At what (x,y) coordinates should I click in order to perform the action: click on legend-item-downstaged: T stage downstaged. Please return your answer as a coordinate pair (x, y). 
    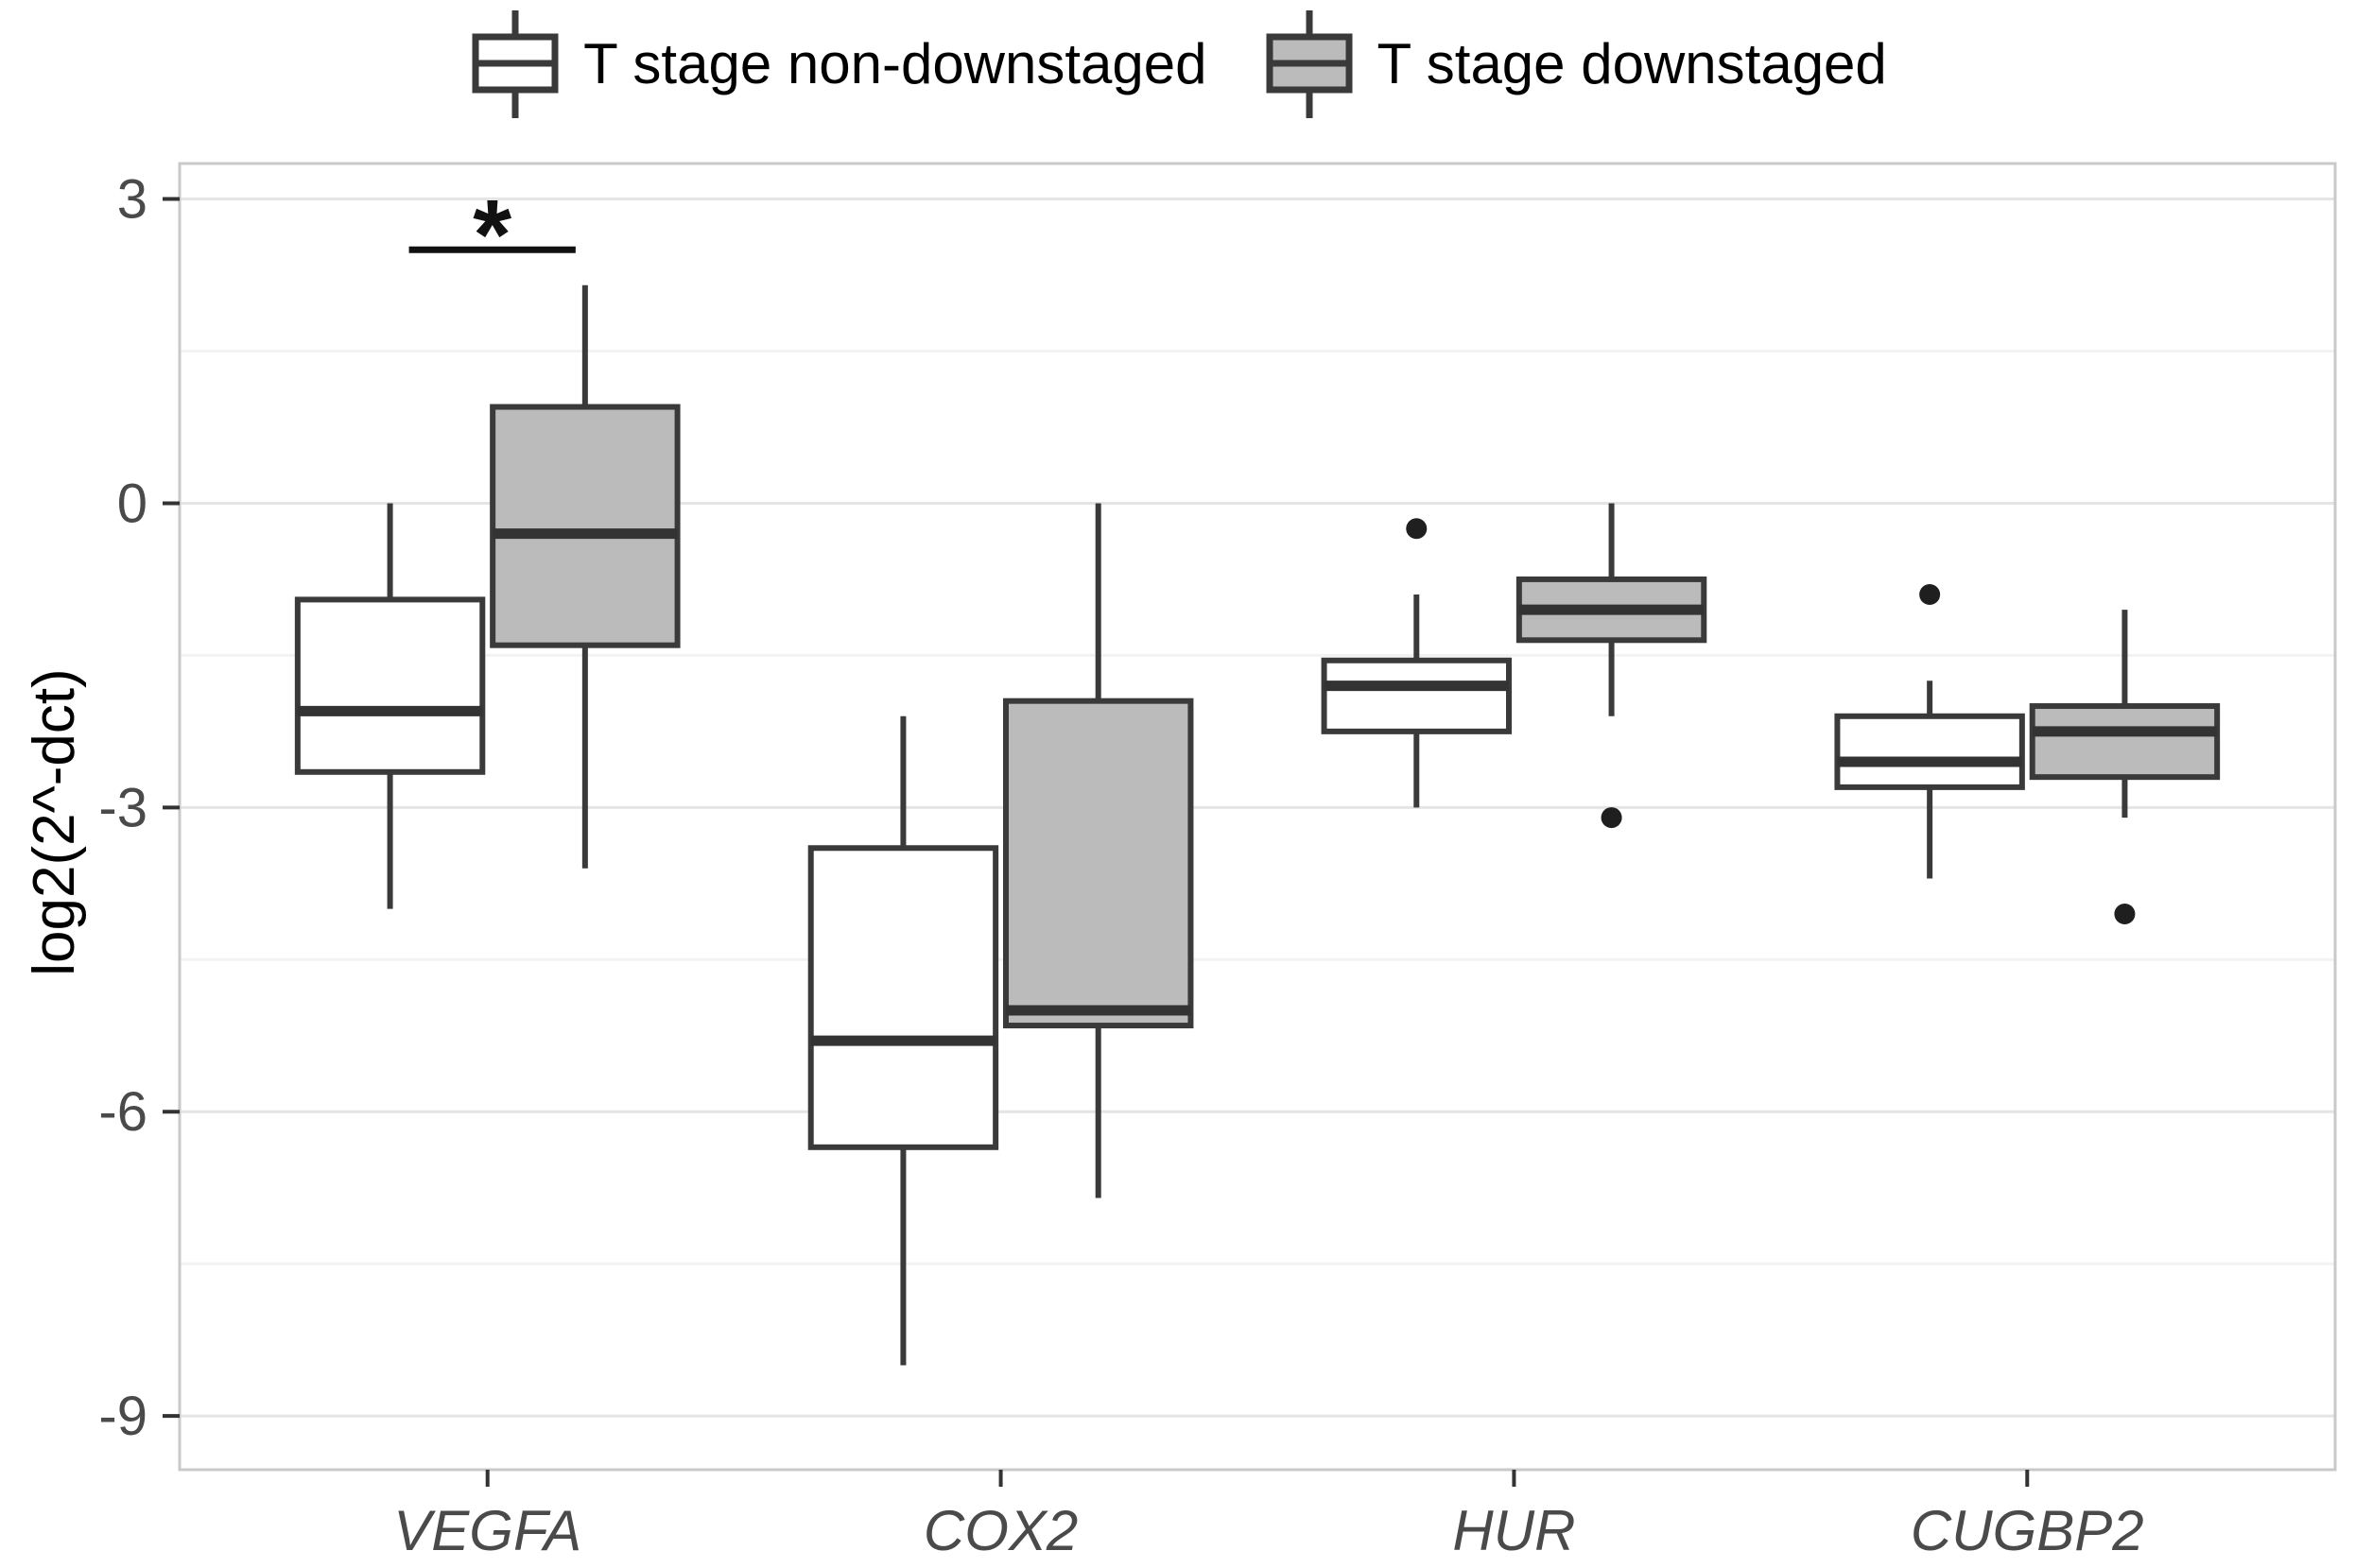
    Looking at the image, I should click on (1574, 64).